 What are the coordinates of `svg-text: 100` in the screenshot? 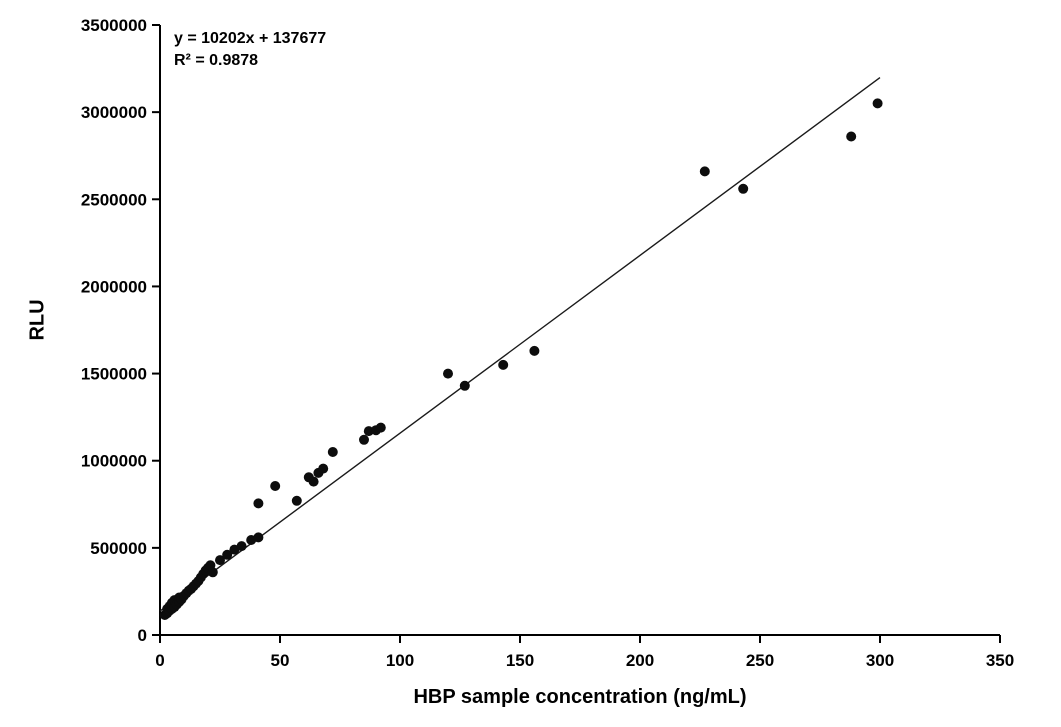 It's located at (400, 660).